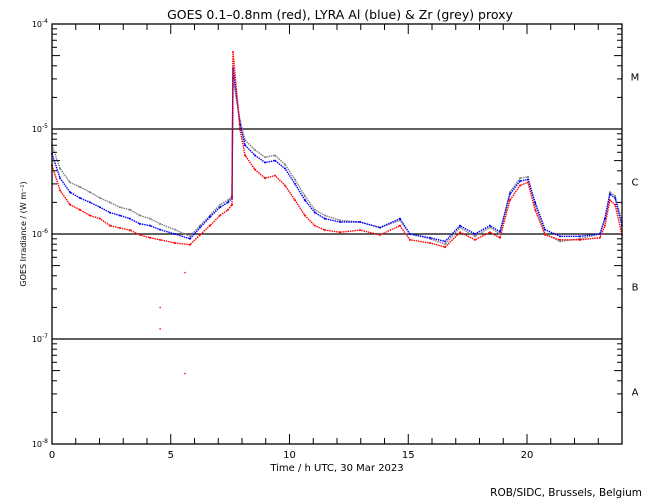 The image size is (650, 504). I want to click on flare-class-label-a: A, so click(635, 393).